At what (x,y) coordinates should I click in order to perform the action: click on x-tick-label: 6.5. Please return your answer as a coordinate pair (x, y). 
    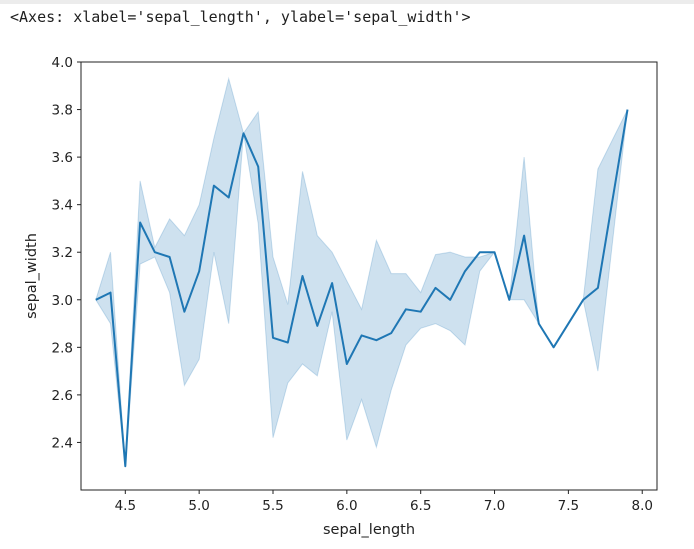
    Looking at the image, I should click on (420, 506).